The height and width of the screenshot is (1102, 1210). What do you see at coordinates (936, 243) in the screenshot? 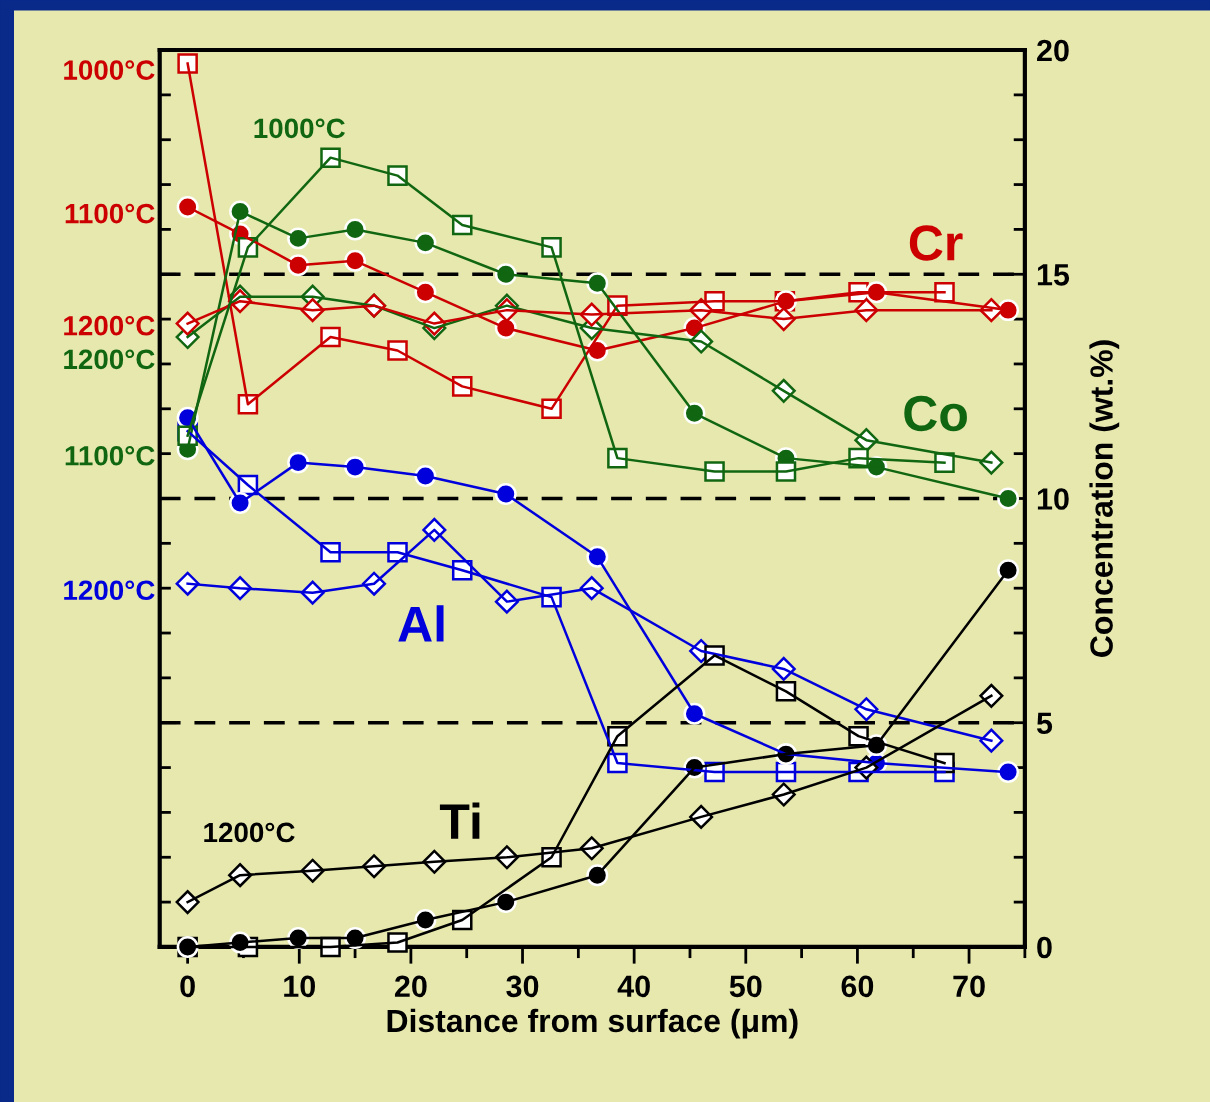
I see `annotation: Cr` at bounding box center [936, 243].